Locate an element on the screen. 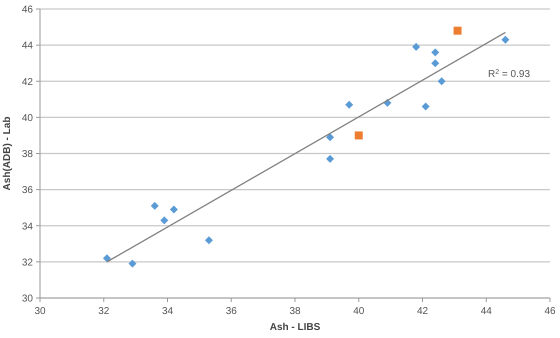 This screenshot has width=560, height=338. y-tick-label: 30 is located at coordinates (28, 299).